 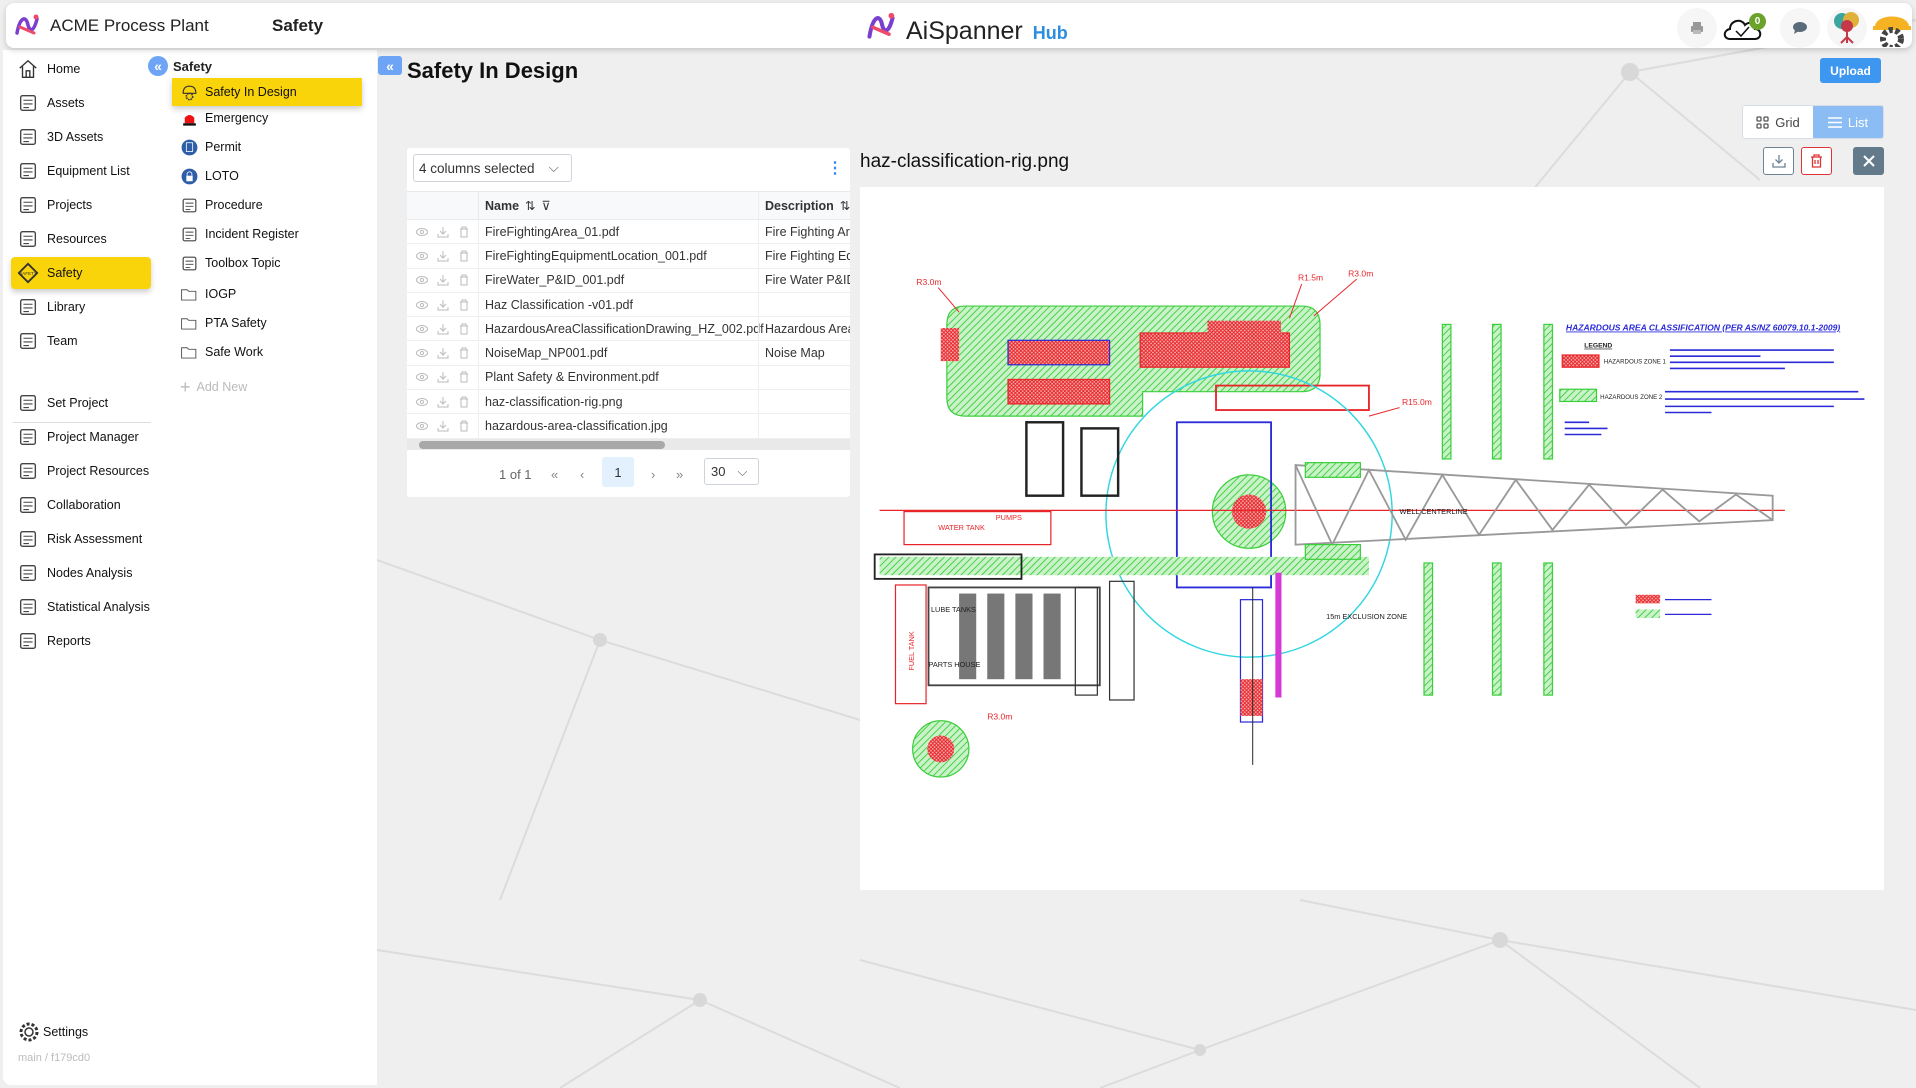 I want to click on grid-view-button: Grid, so click(x=1778, y=122).